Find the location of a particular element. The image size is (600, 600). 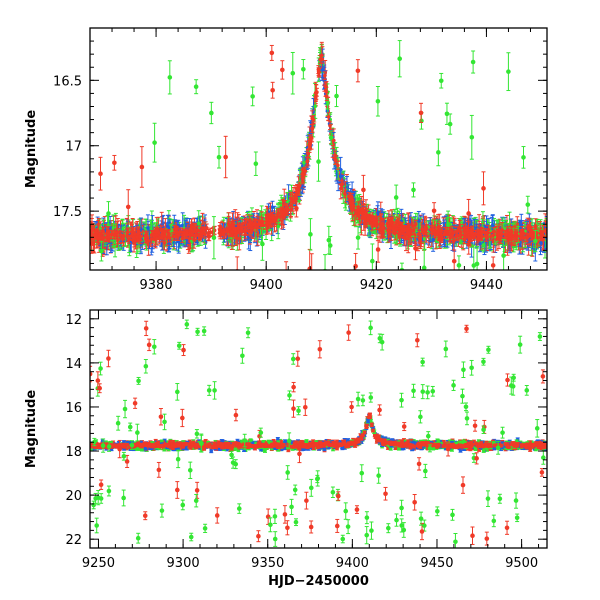

x-tick-label: 9250 is located at coordinates (98, 563).